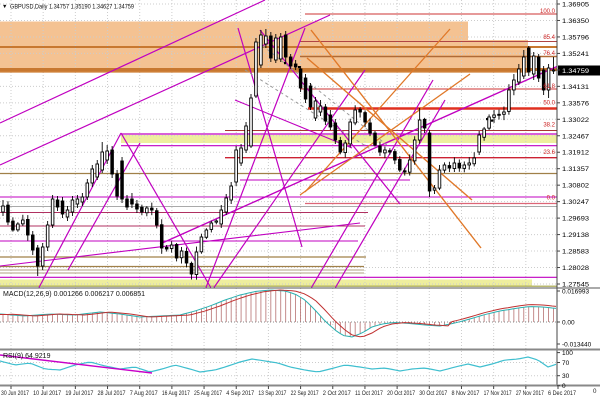  Describe the element at coordinates (305, 393) in the screenshot. I see `svg-text: 22 Sep 2017` at that location.